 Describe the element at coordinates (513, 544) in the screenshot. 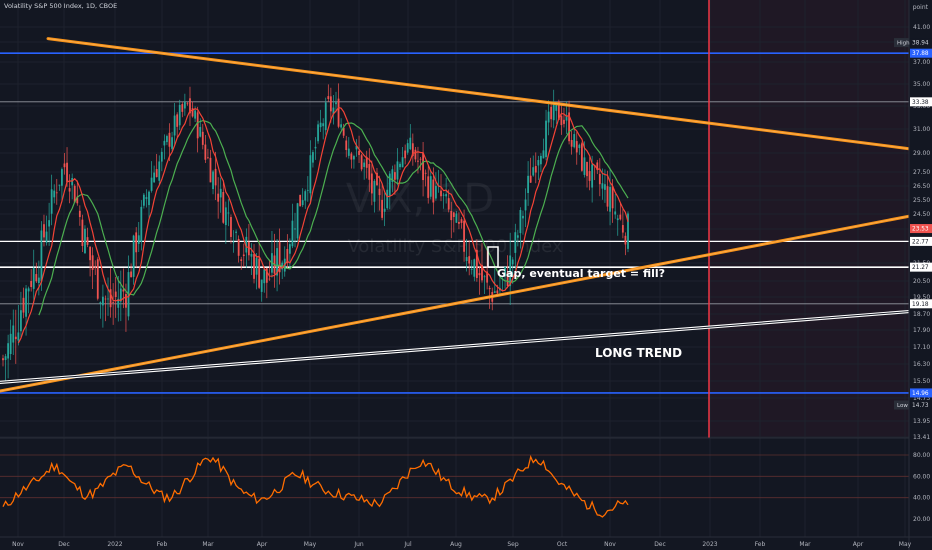

I see `time-axis-label: Sep` at that location.